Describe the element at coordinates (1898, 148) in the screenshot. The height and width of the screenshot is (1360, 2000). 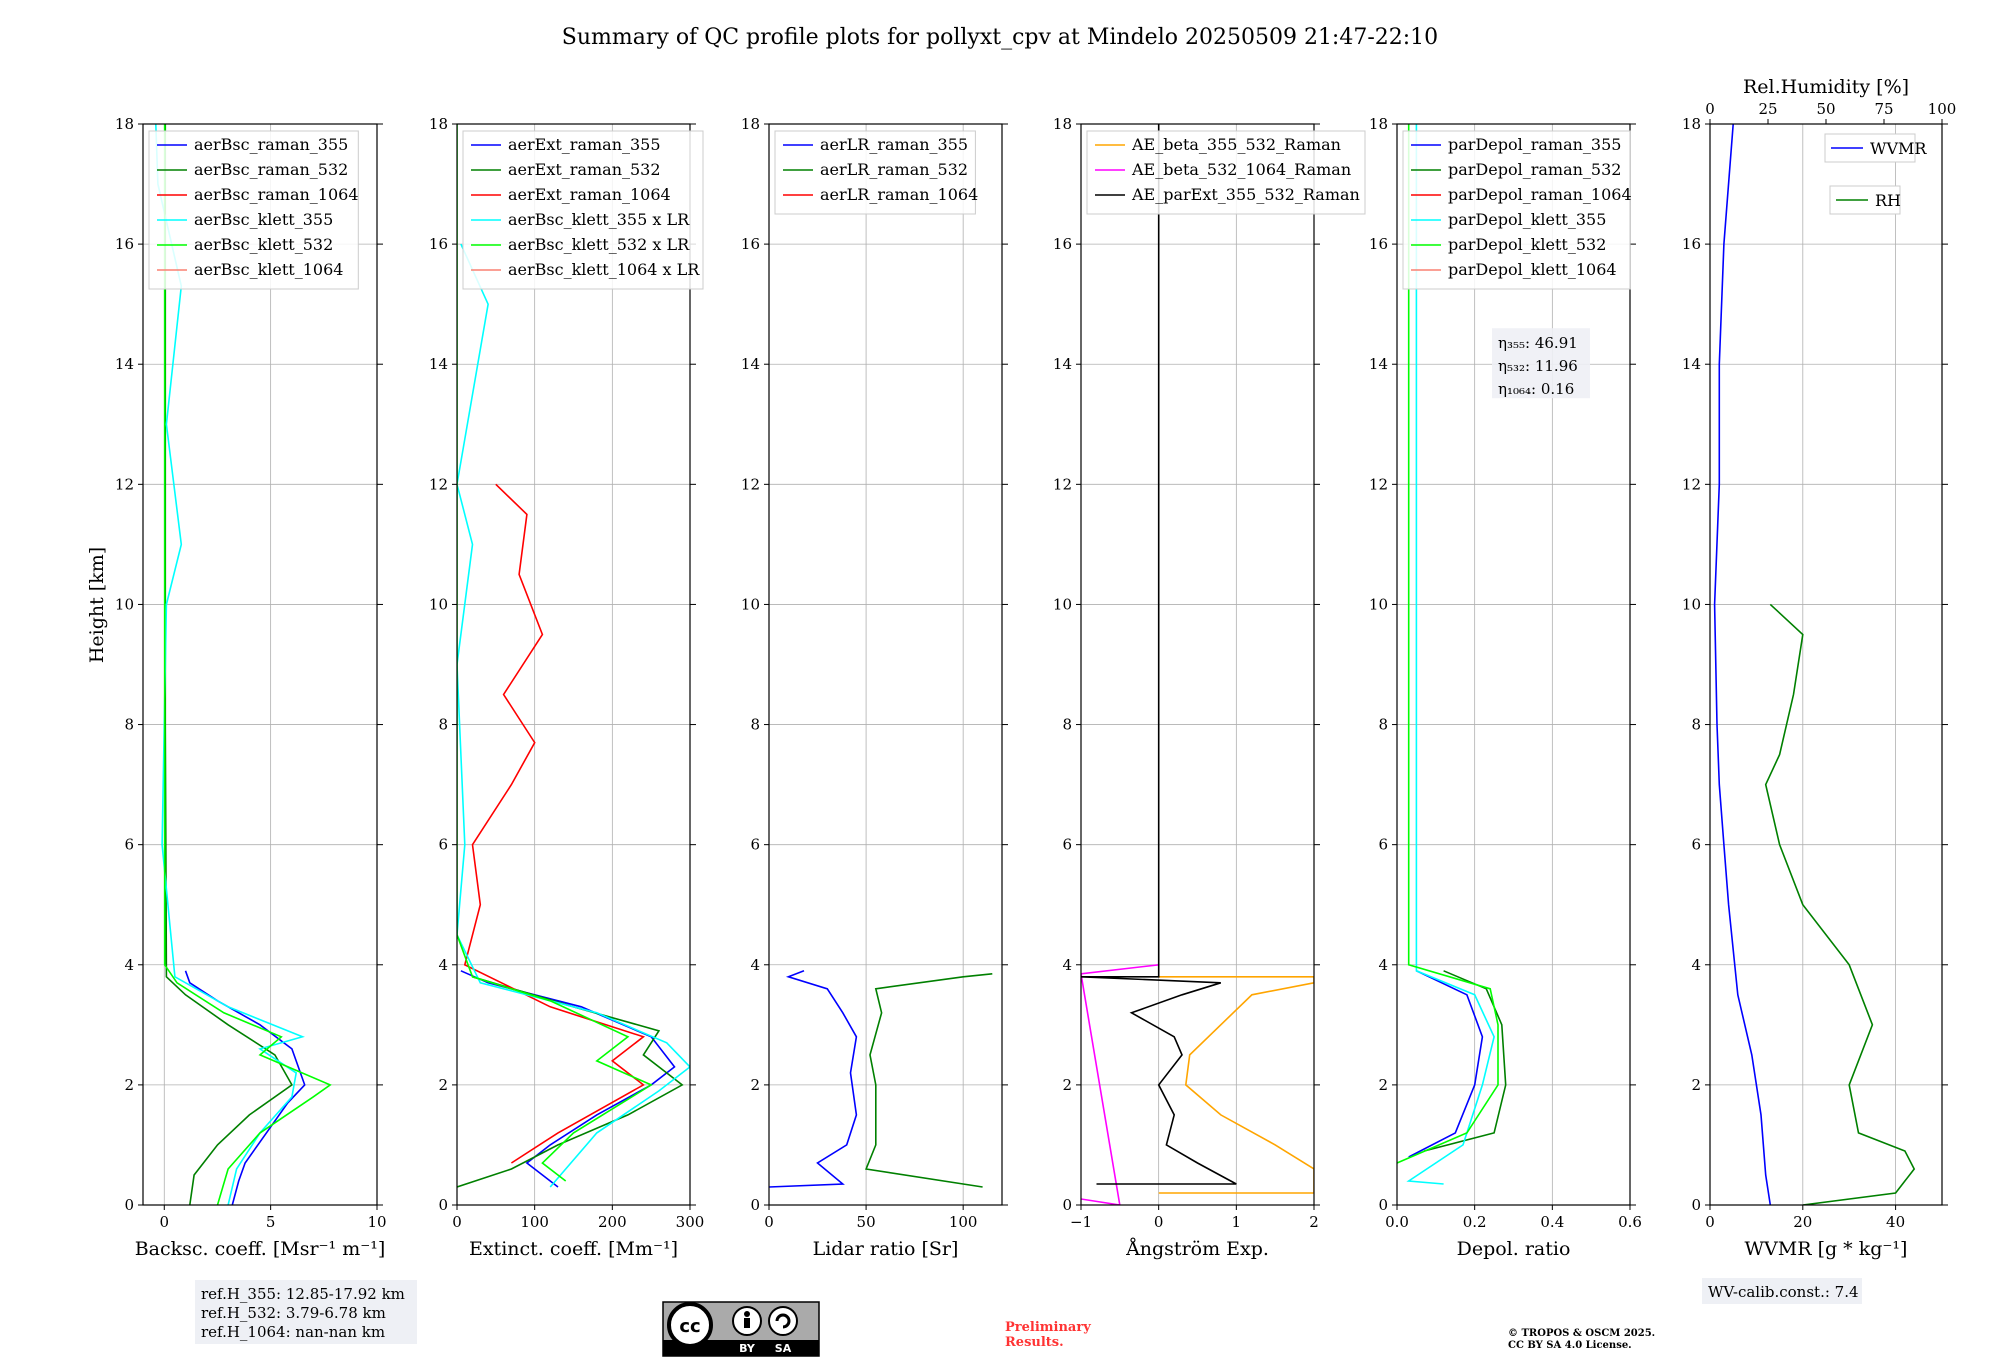
I see `legend-label: WVMR` at that location.